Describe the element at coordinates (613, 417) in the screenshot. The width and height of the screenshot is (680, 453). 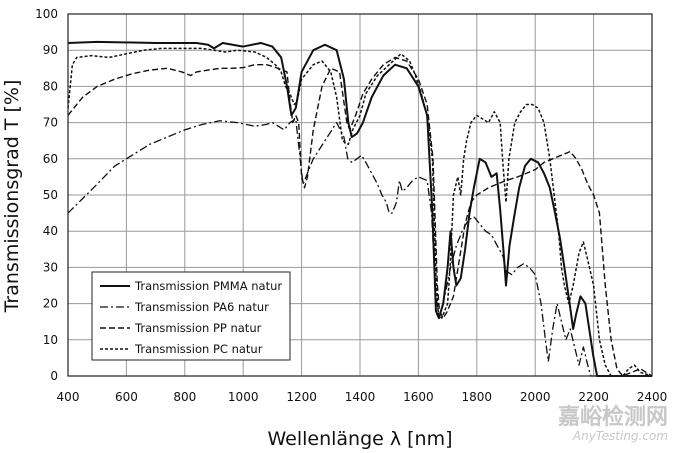
I see `watermark-cn-text: 嘉峪检测网` at that location.